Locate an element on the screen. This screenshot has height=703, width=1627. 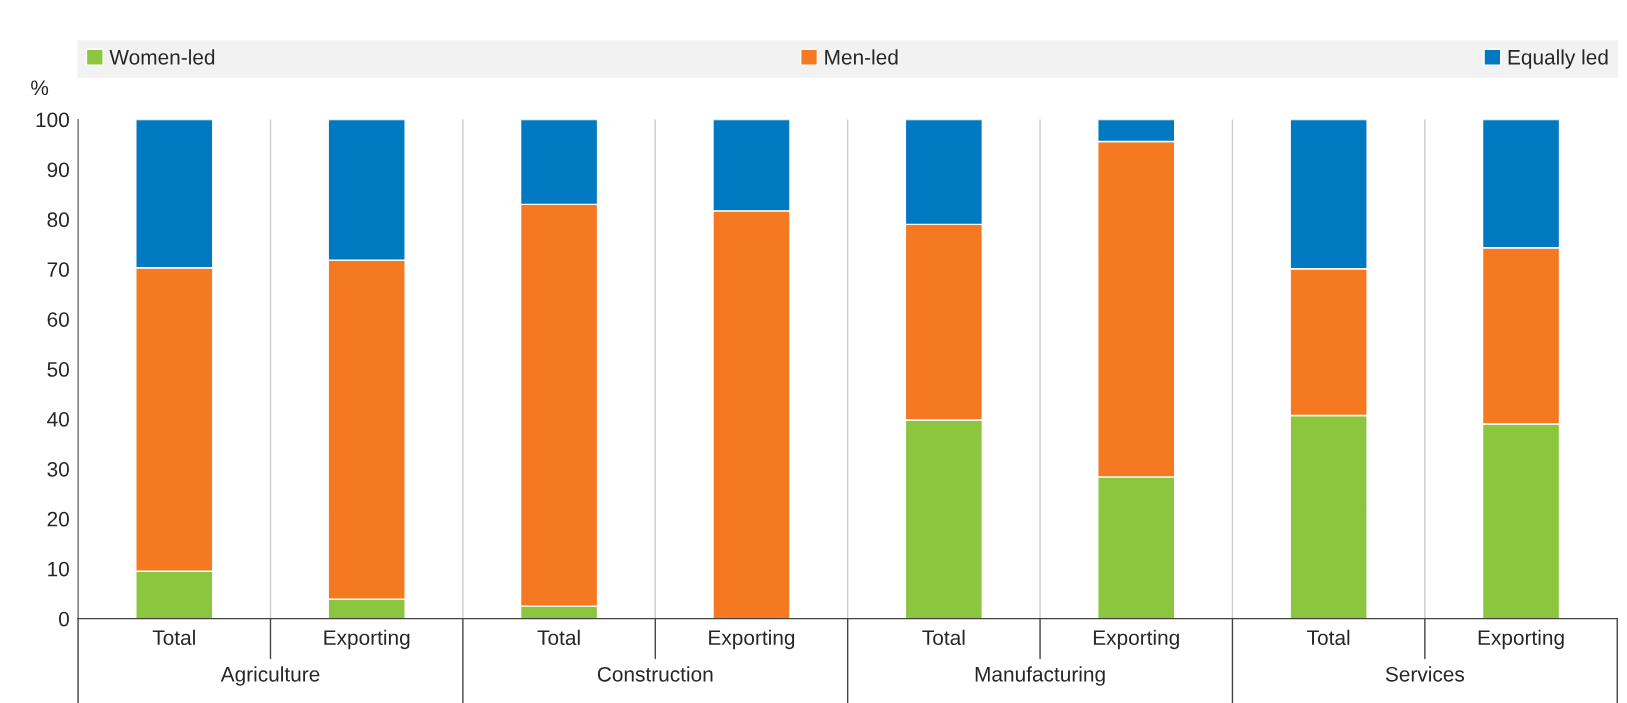
legend-label: Women-led is located at coordinates (162, 57).